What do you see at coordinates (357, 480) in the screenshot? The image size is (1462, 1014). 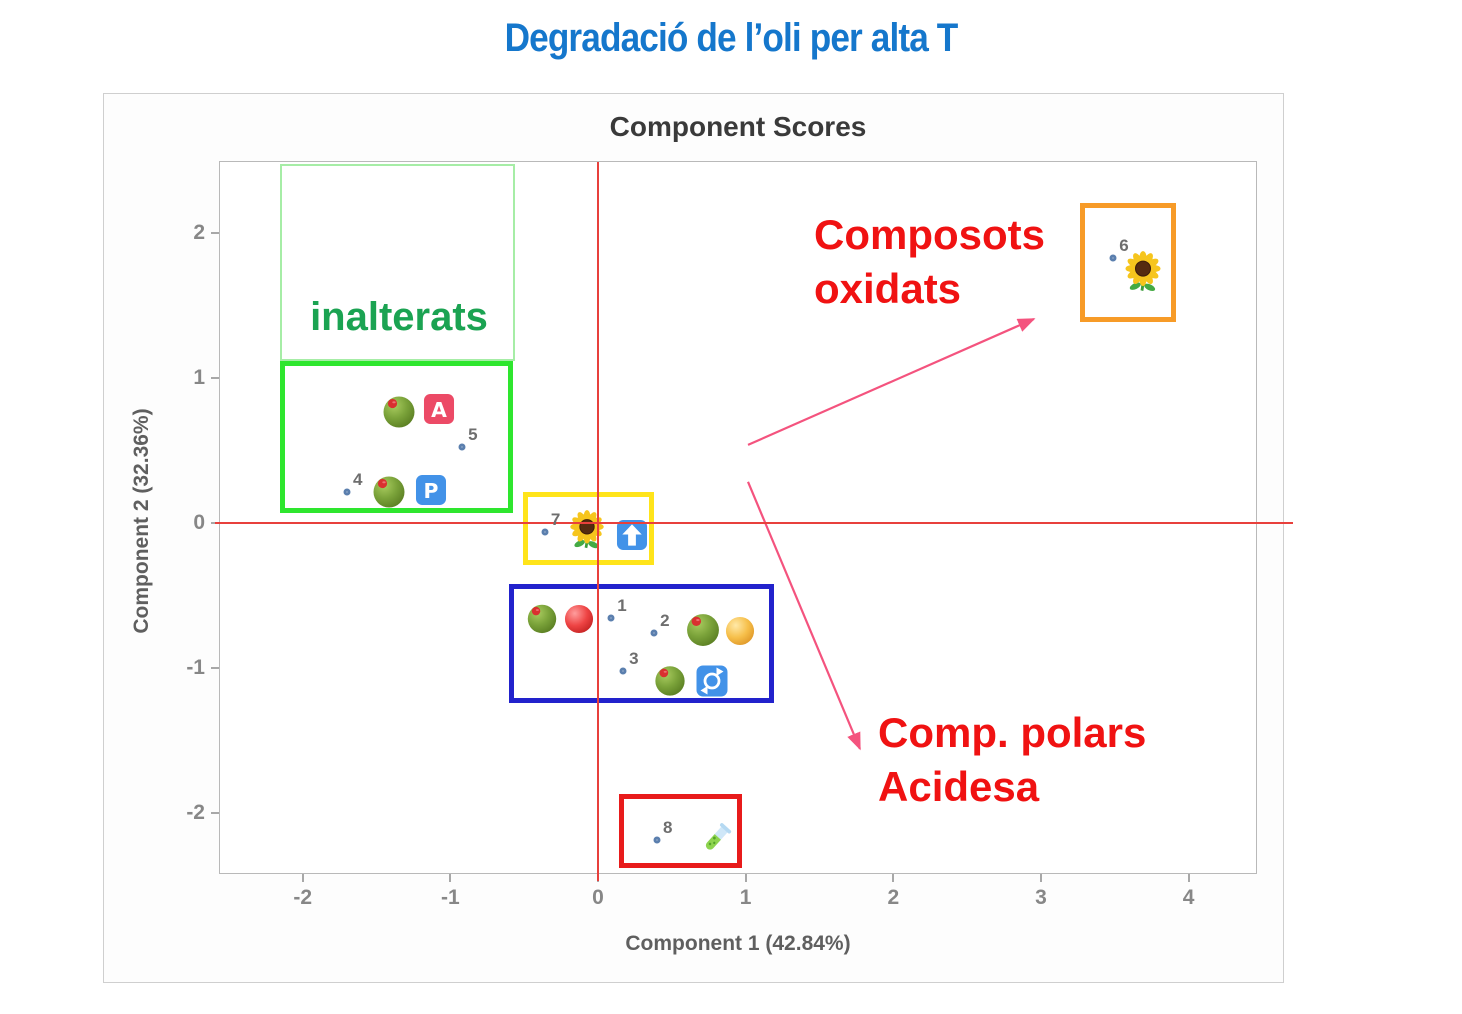 I see `data-point-label-4: 4` at bounding box center [357, 480].